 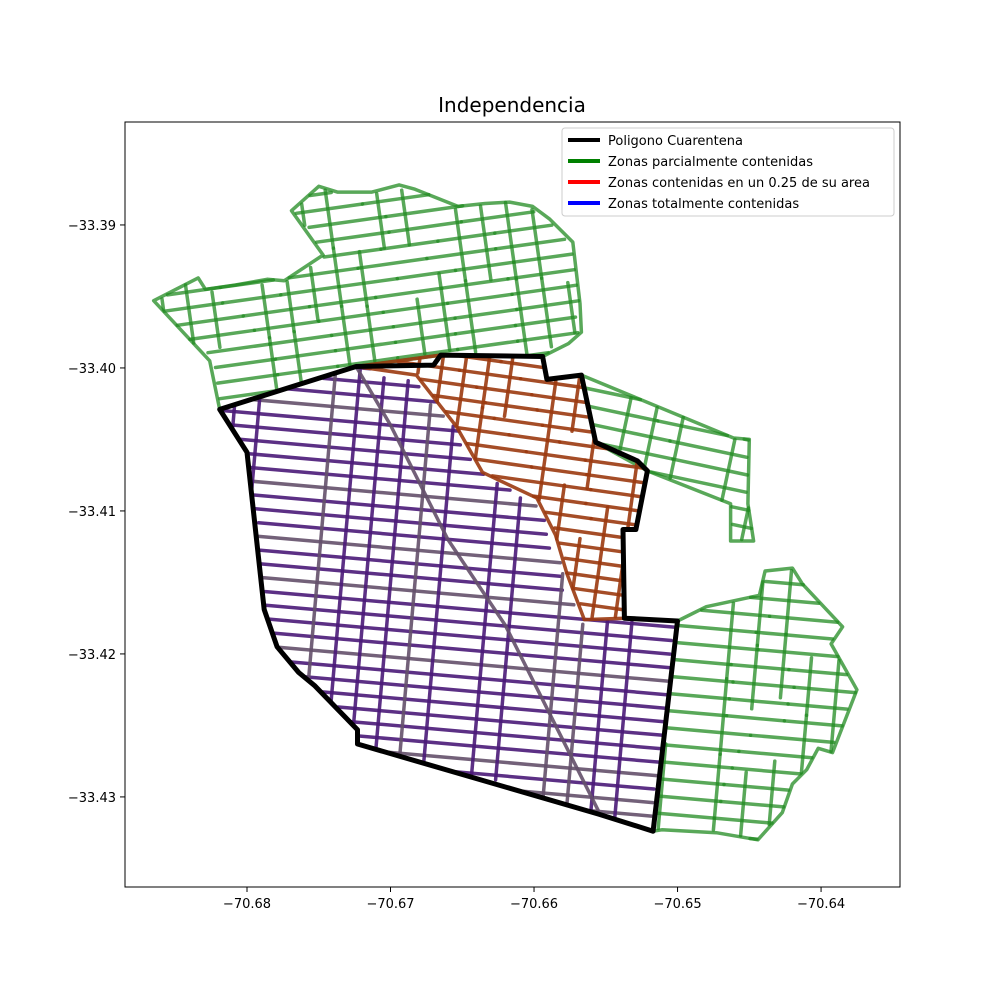 What do you see at coordinates (534, 899) in the screenshot?
I see `x-axis: −70.68 −70.67 −70.66 −70.65 −70.64` at bounding box center [534, 899].